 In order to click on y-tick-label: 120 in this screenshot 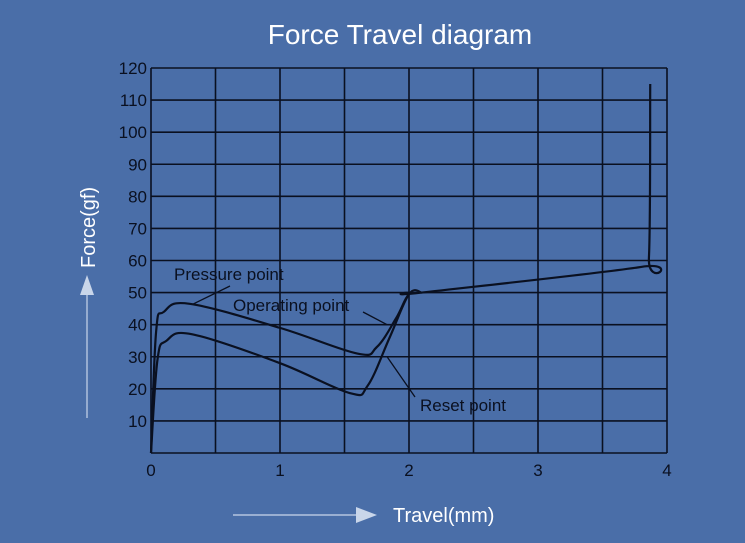, I will do `click(133, 68)`.